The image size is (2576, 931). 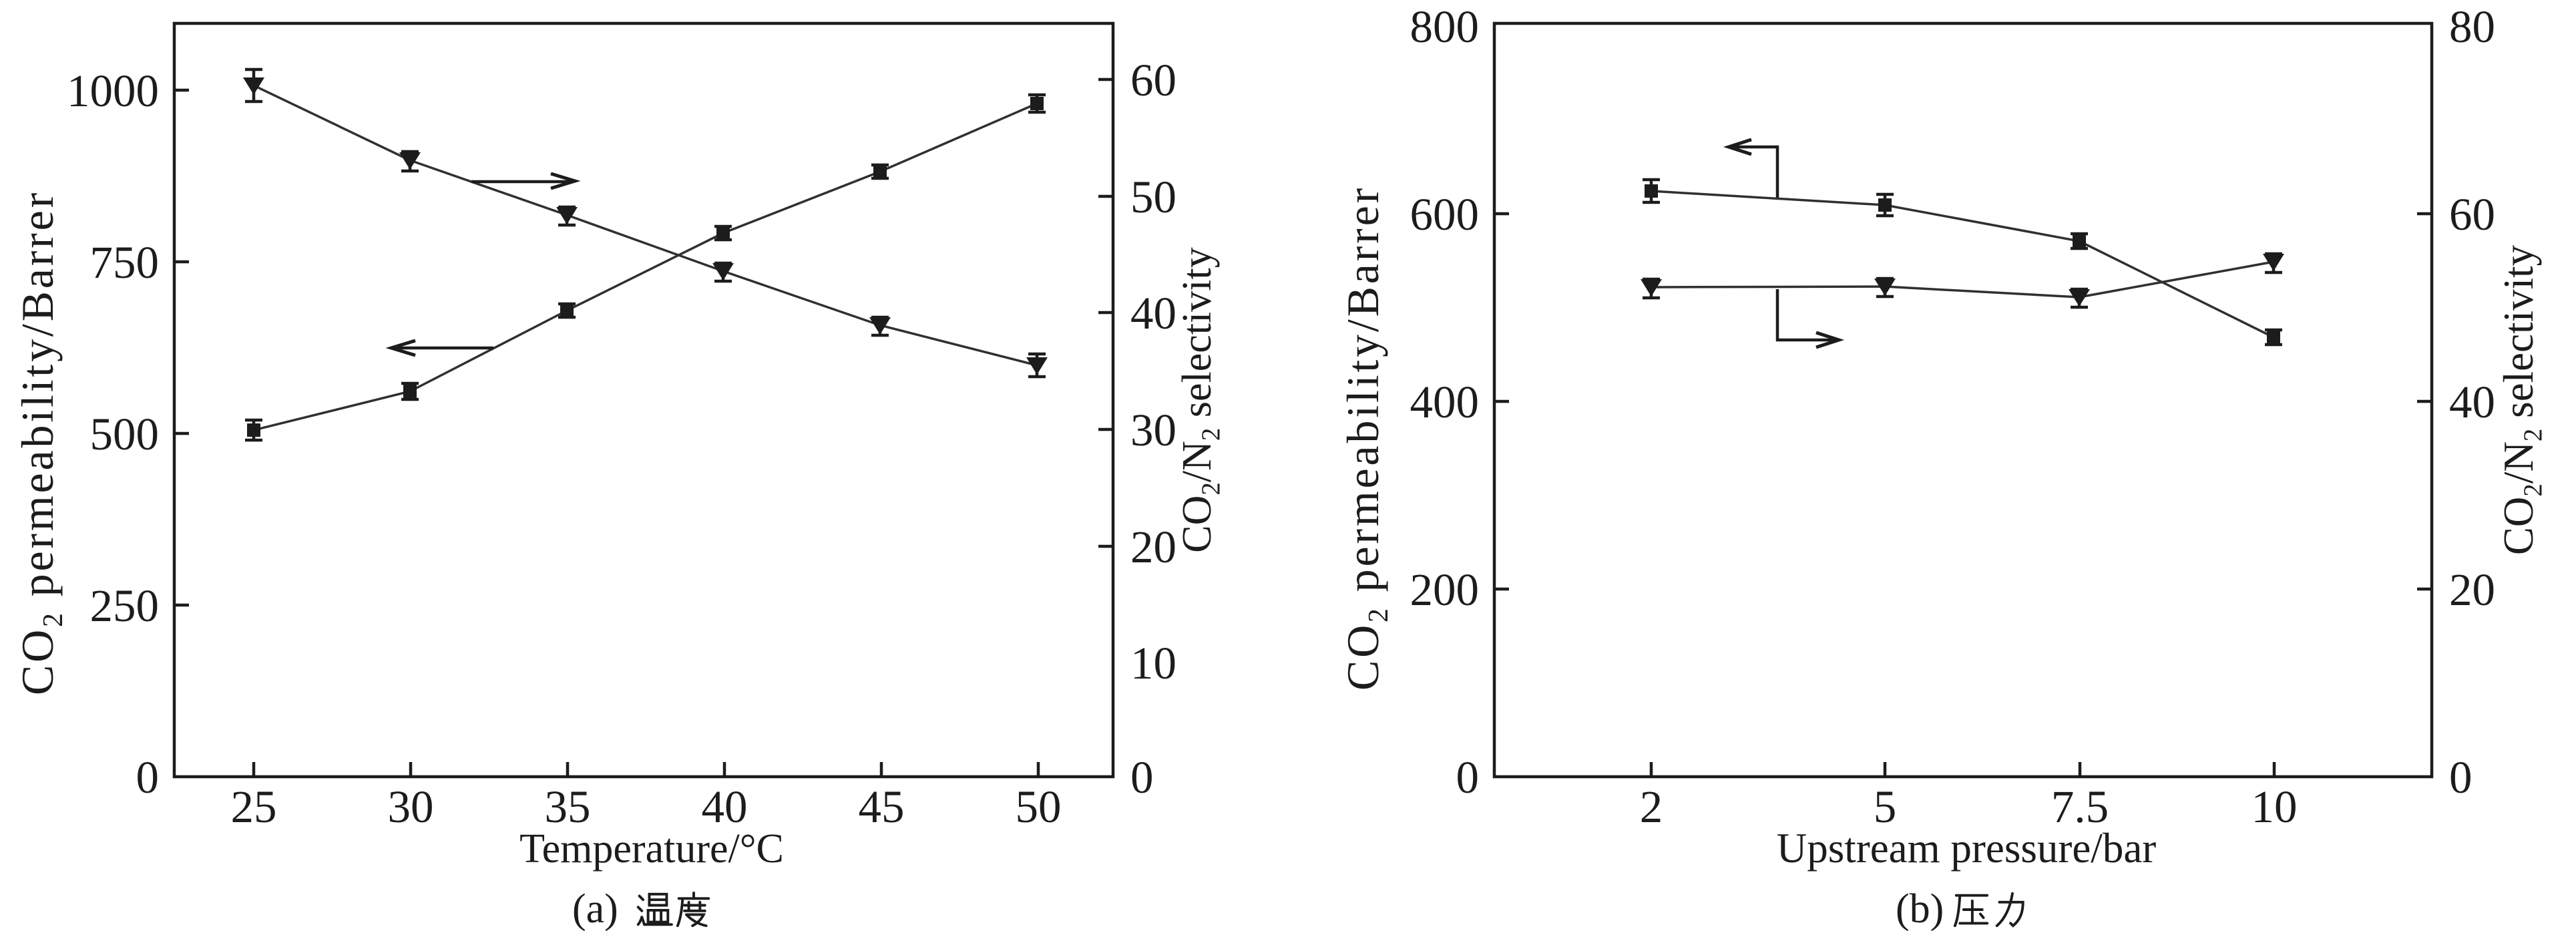 What do you see at coordinates (2472, 26) in the screenshot?
I see `svg-text: 80` at bounding box center [2472, 26].